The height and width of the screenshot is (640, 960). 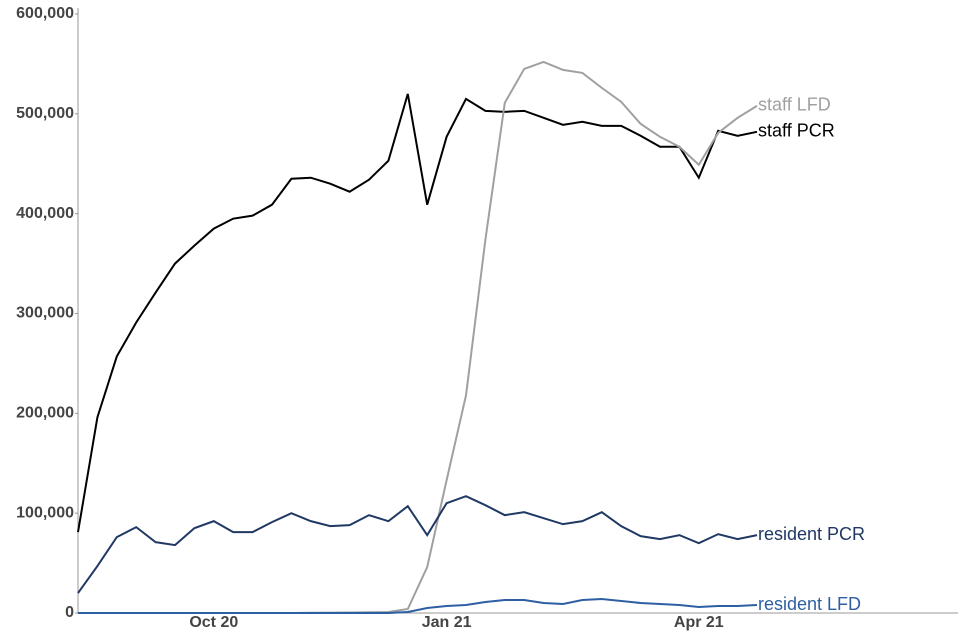 I want to click on series-label: staff LFD, so click(x=794, y=105).